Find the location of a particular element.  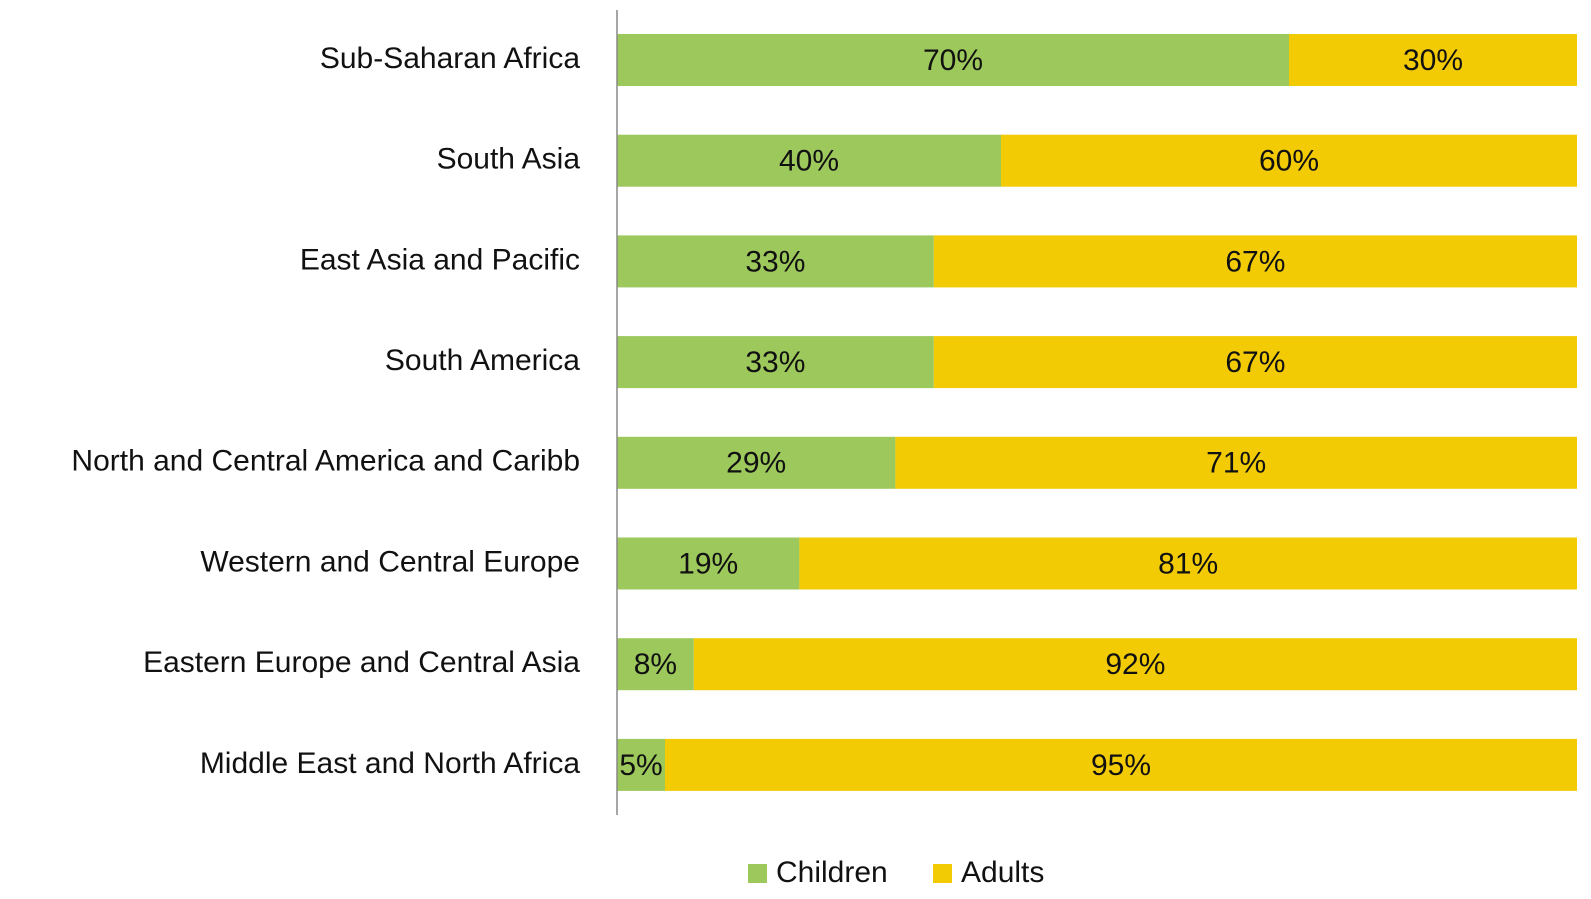

data-label: 81% is located at coordinates (1188, 563).